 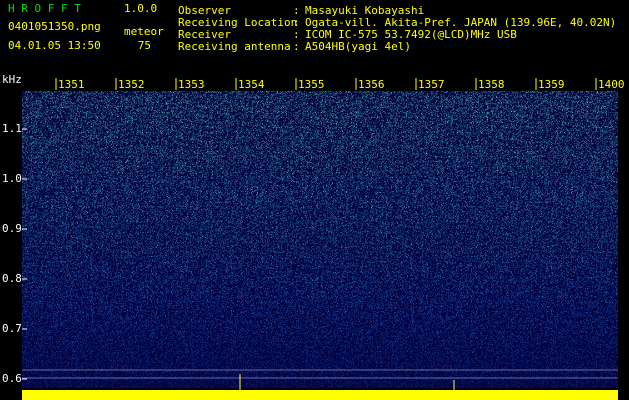 I want to click on app-name: H R O F F T, so click(x=44, y=8).